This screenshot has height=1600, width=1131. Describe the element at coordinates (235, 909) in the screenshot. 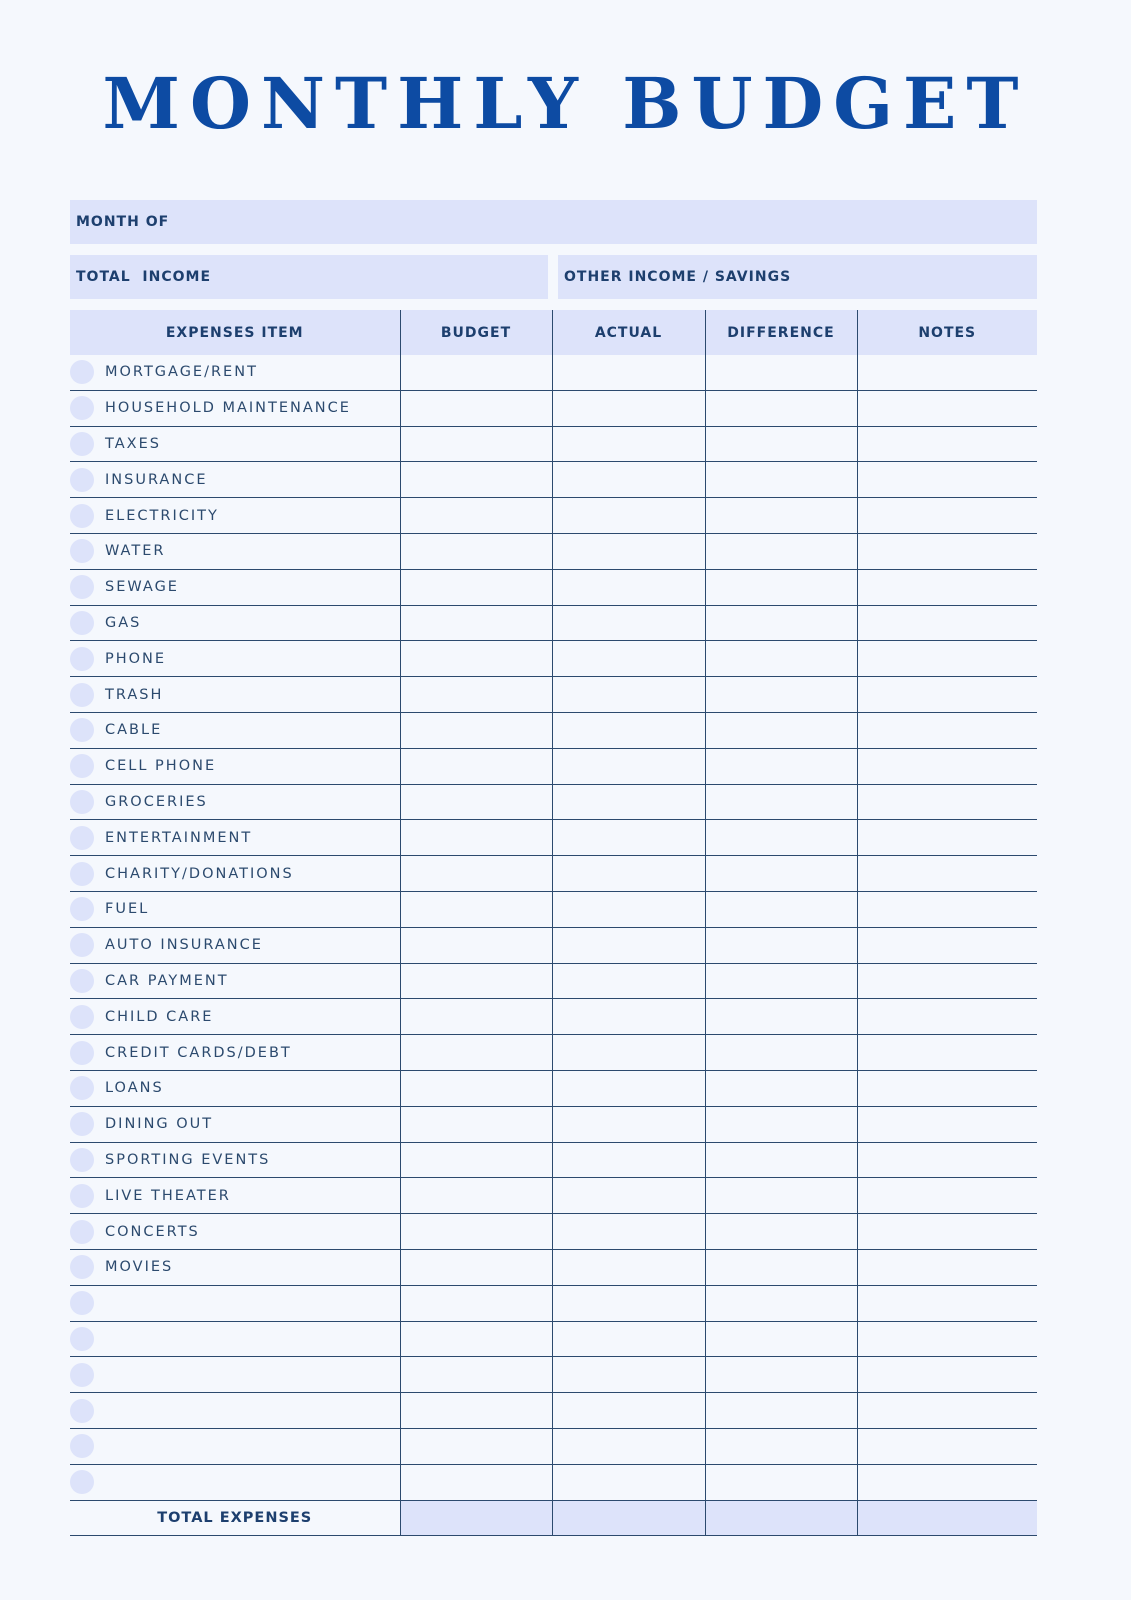

I see `expense-item-cell: FUEL` at that location.